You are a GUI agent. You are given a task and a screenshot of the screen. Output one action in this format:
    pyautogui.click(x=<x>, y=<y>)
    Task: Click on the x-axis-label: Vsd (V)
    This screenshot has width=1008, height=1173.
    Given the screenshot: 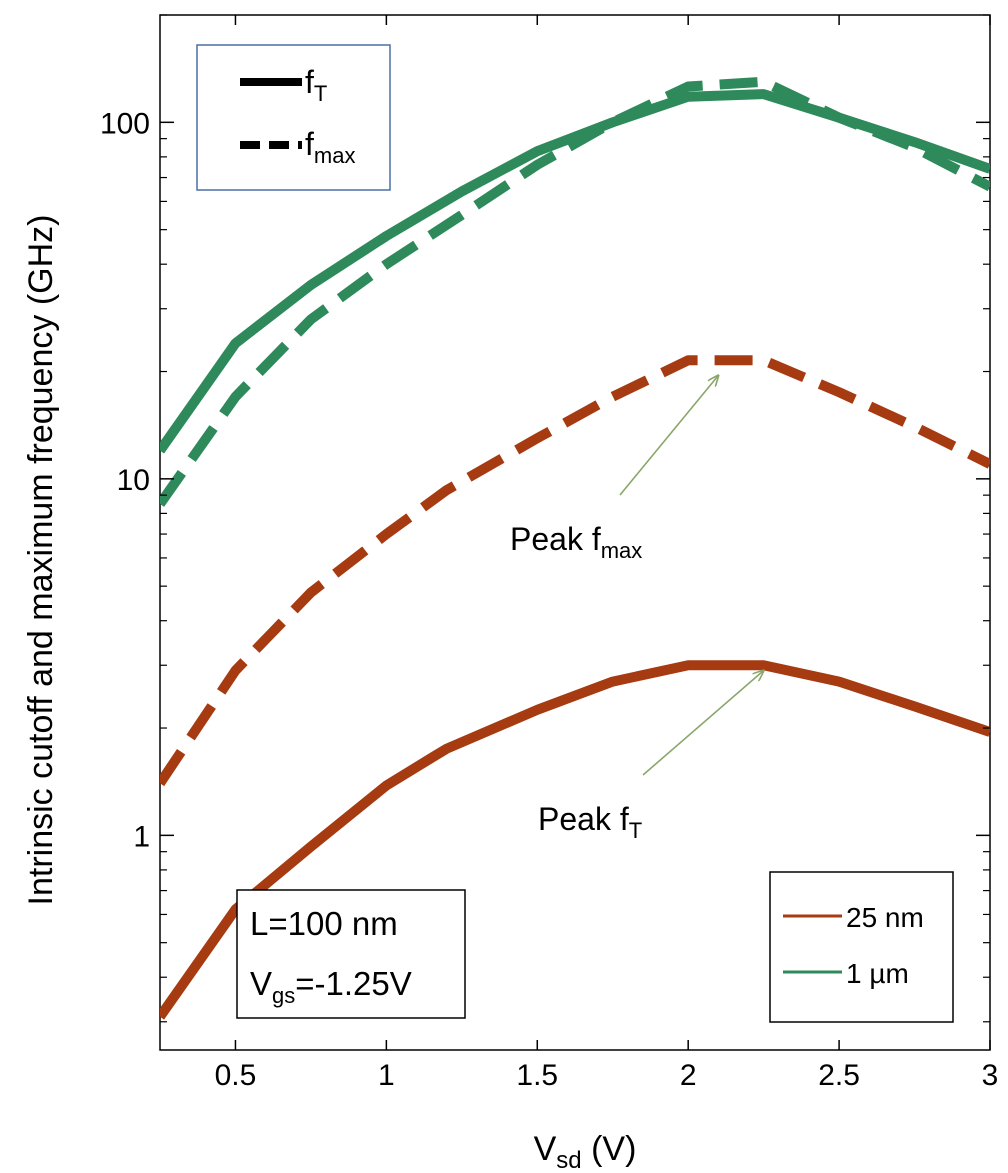 What is the action you would take?
    pyautogui.click(x=585, y=1151)
    